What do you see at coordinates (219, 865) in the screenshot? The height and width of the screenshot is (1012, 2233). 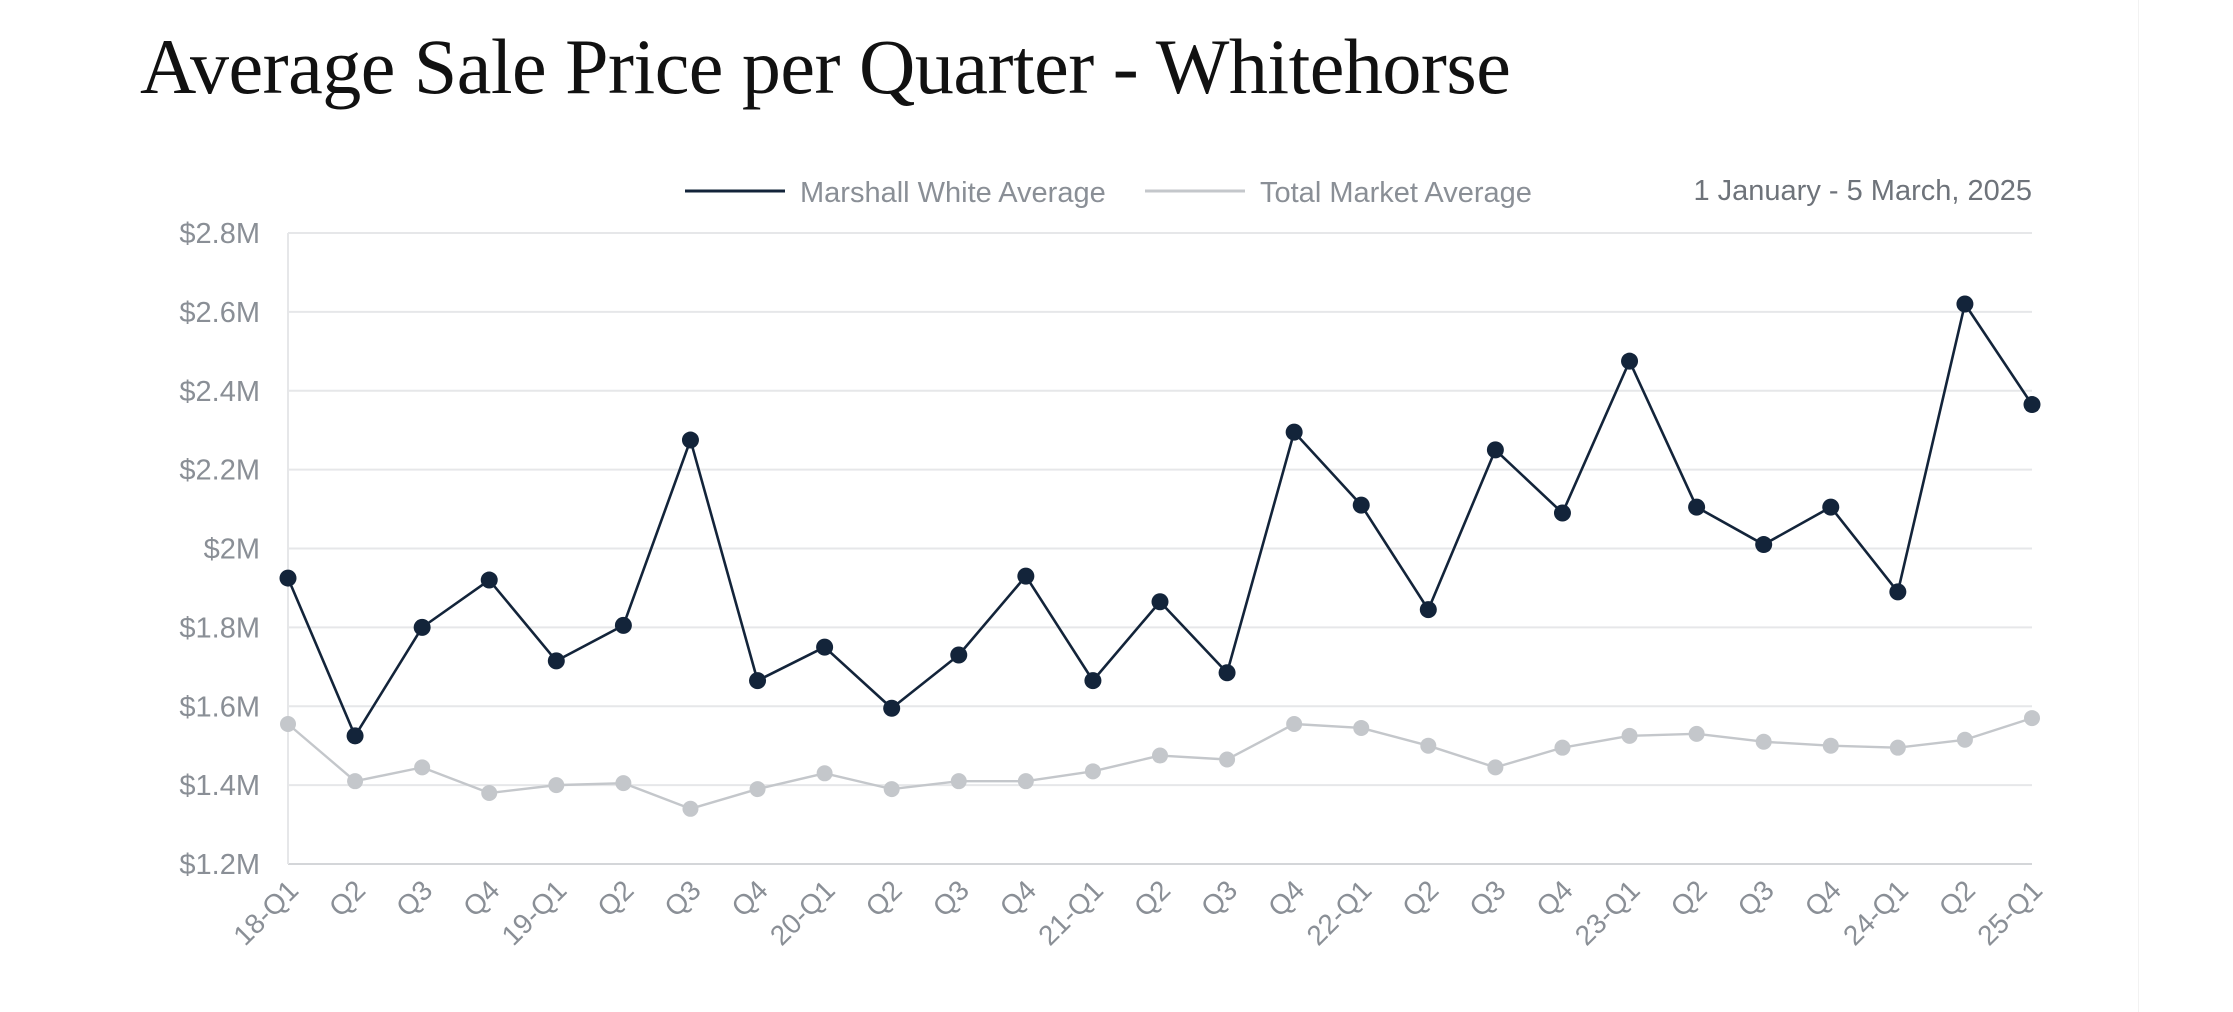 I see `y-tick-label: $1.2M` at bounding box center [219, 865].